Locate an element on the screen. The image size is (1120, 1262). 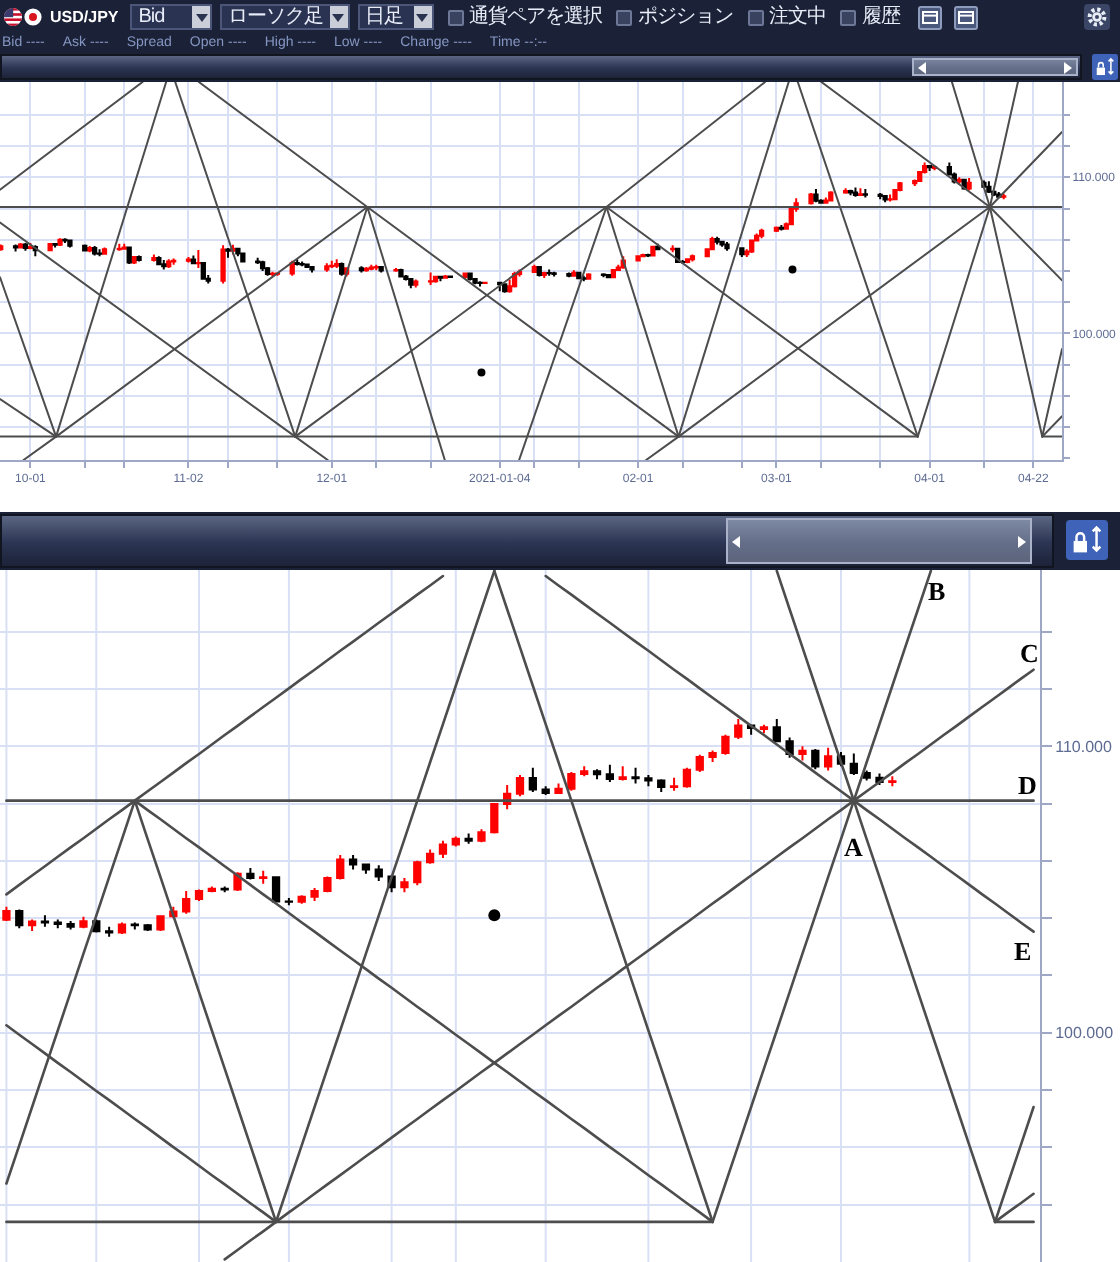
text: 履歴 is located at coordinates (881, 17).